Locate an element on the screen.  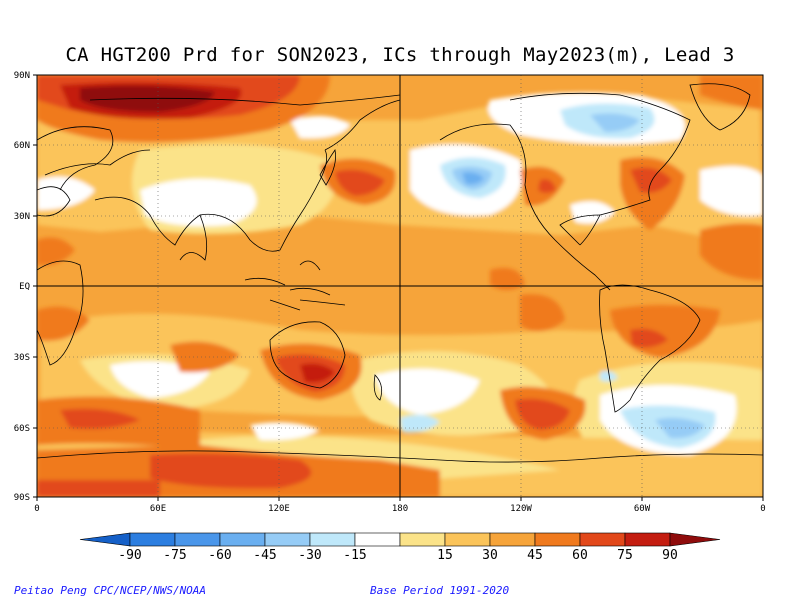
credit-author: Peitao Peng CPC/NCEP/NWS/NOAA is located at coordinates (110, 590).